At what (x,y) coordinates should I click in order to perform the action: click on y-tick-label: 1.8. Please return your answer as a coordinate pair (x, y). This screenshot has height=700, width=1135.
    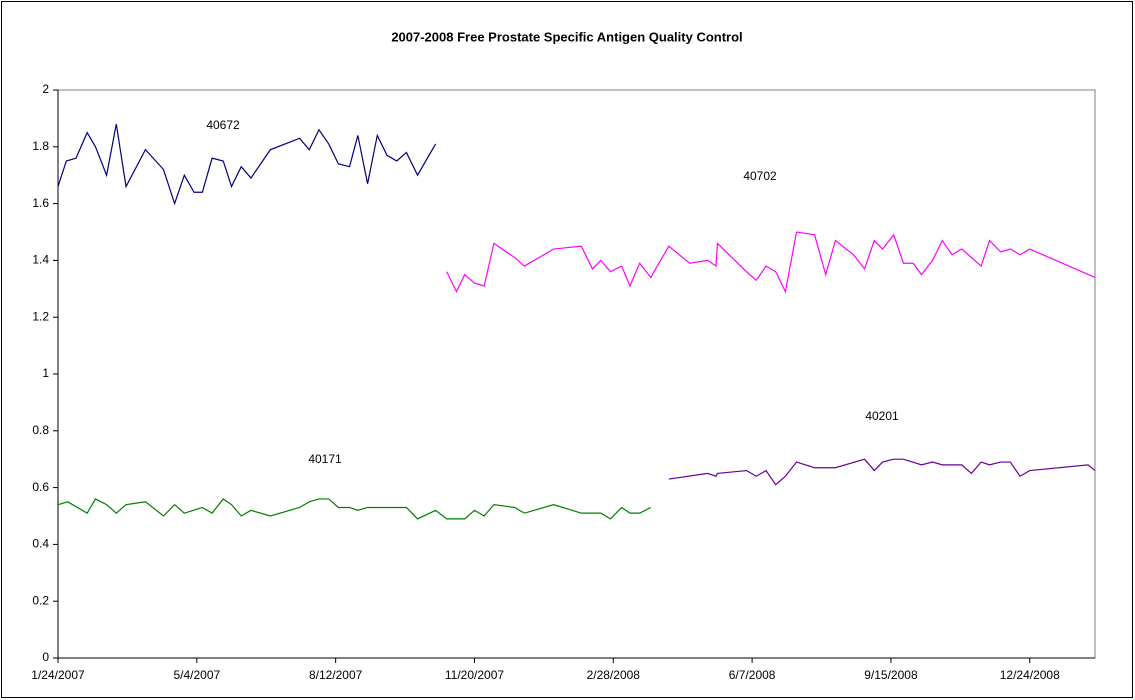
    Looking at the image, I should click on (40, 146).